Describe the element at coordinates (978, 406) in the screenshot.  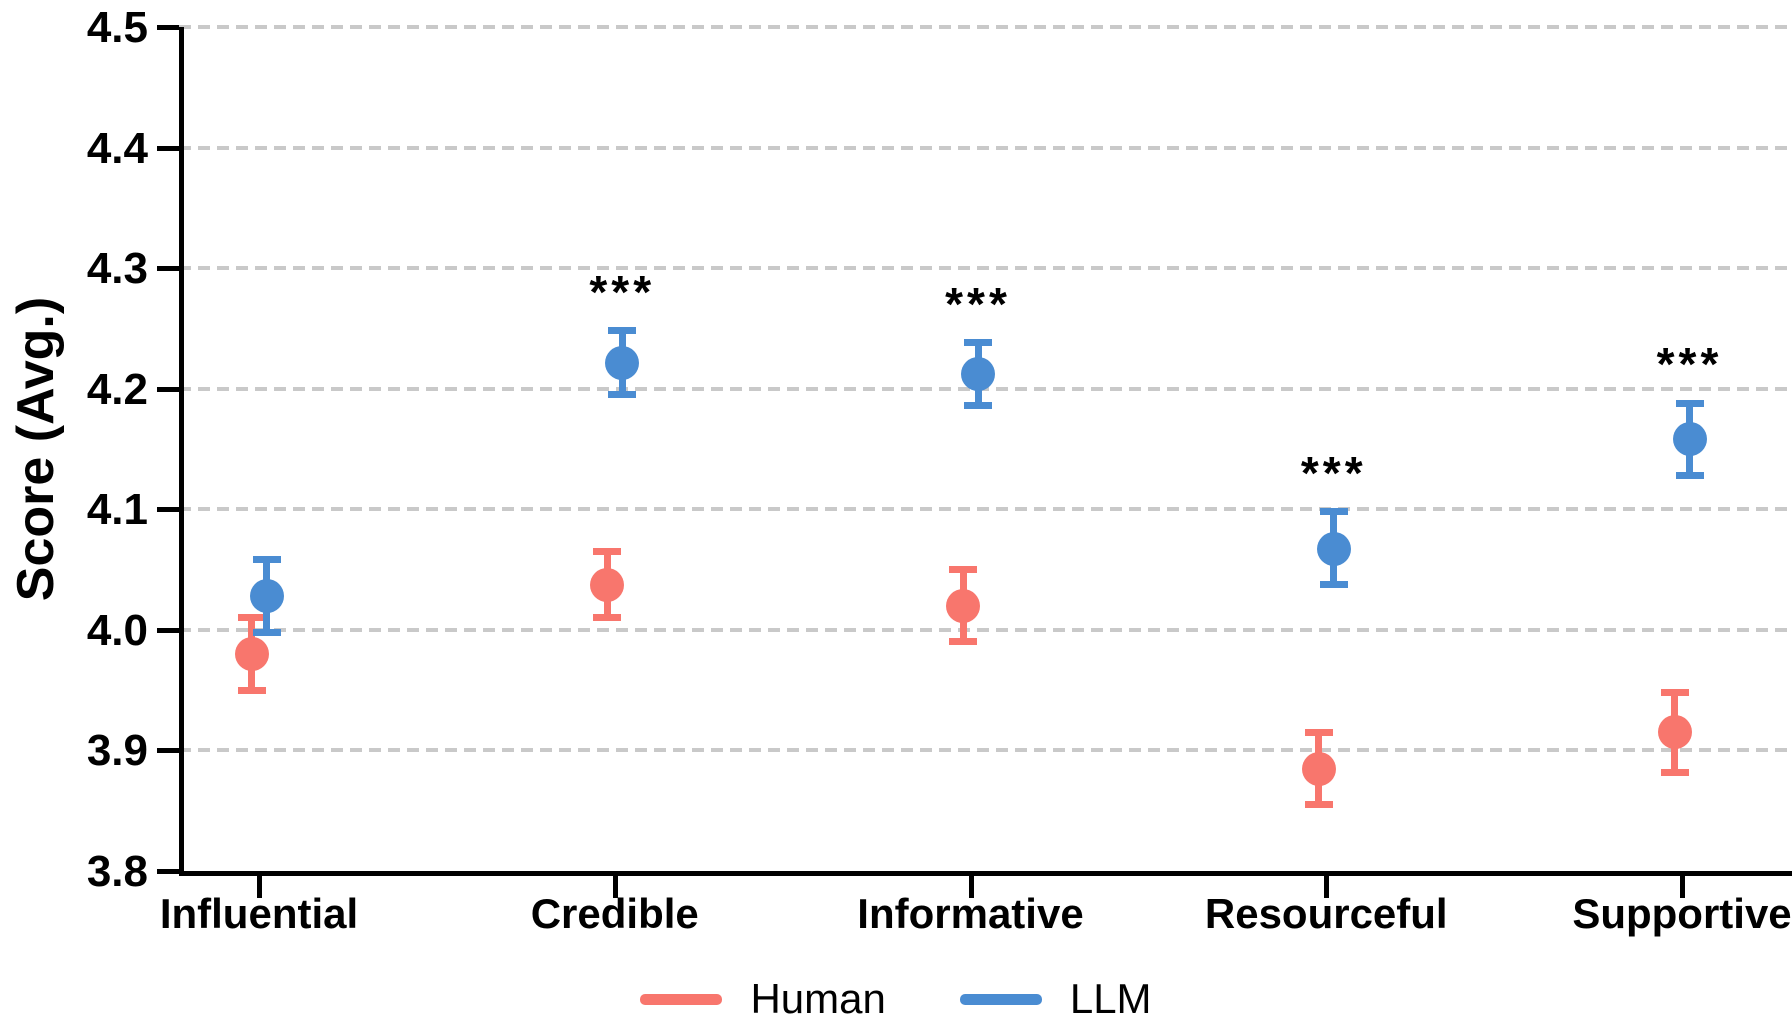
I see `error-cap-bottom-llm-informative` at that location.